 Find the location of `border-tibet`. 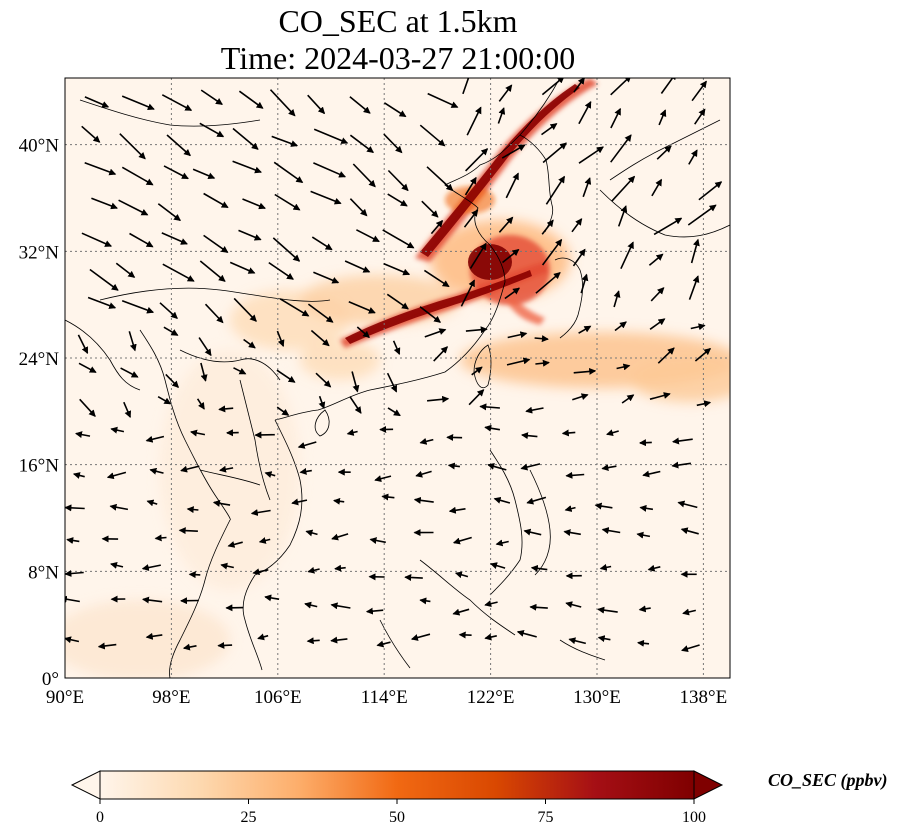

border-tibet is located at coordinates (215, 294).